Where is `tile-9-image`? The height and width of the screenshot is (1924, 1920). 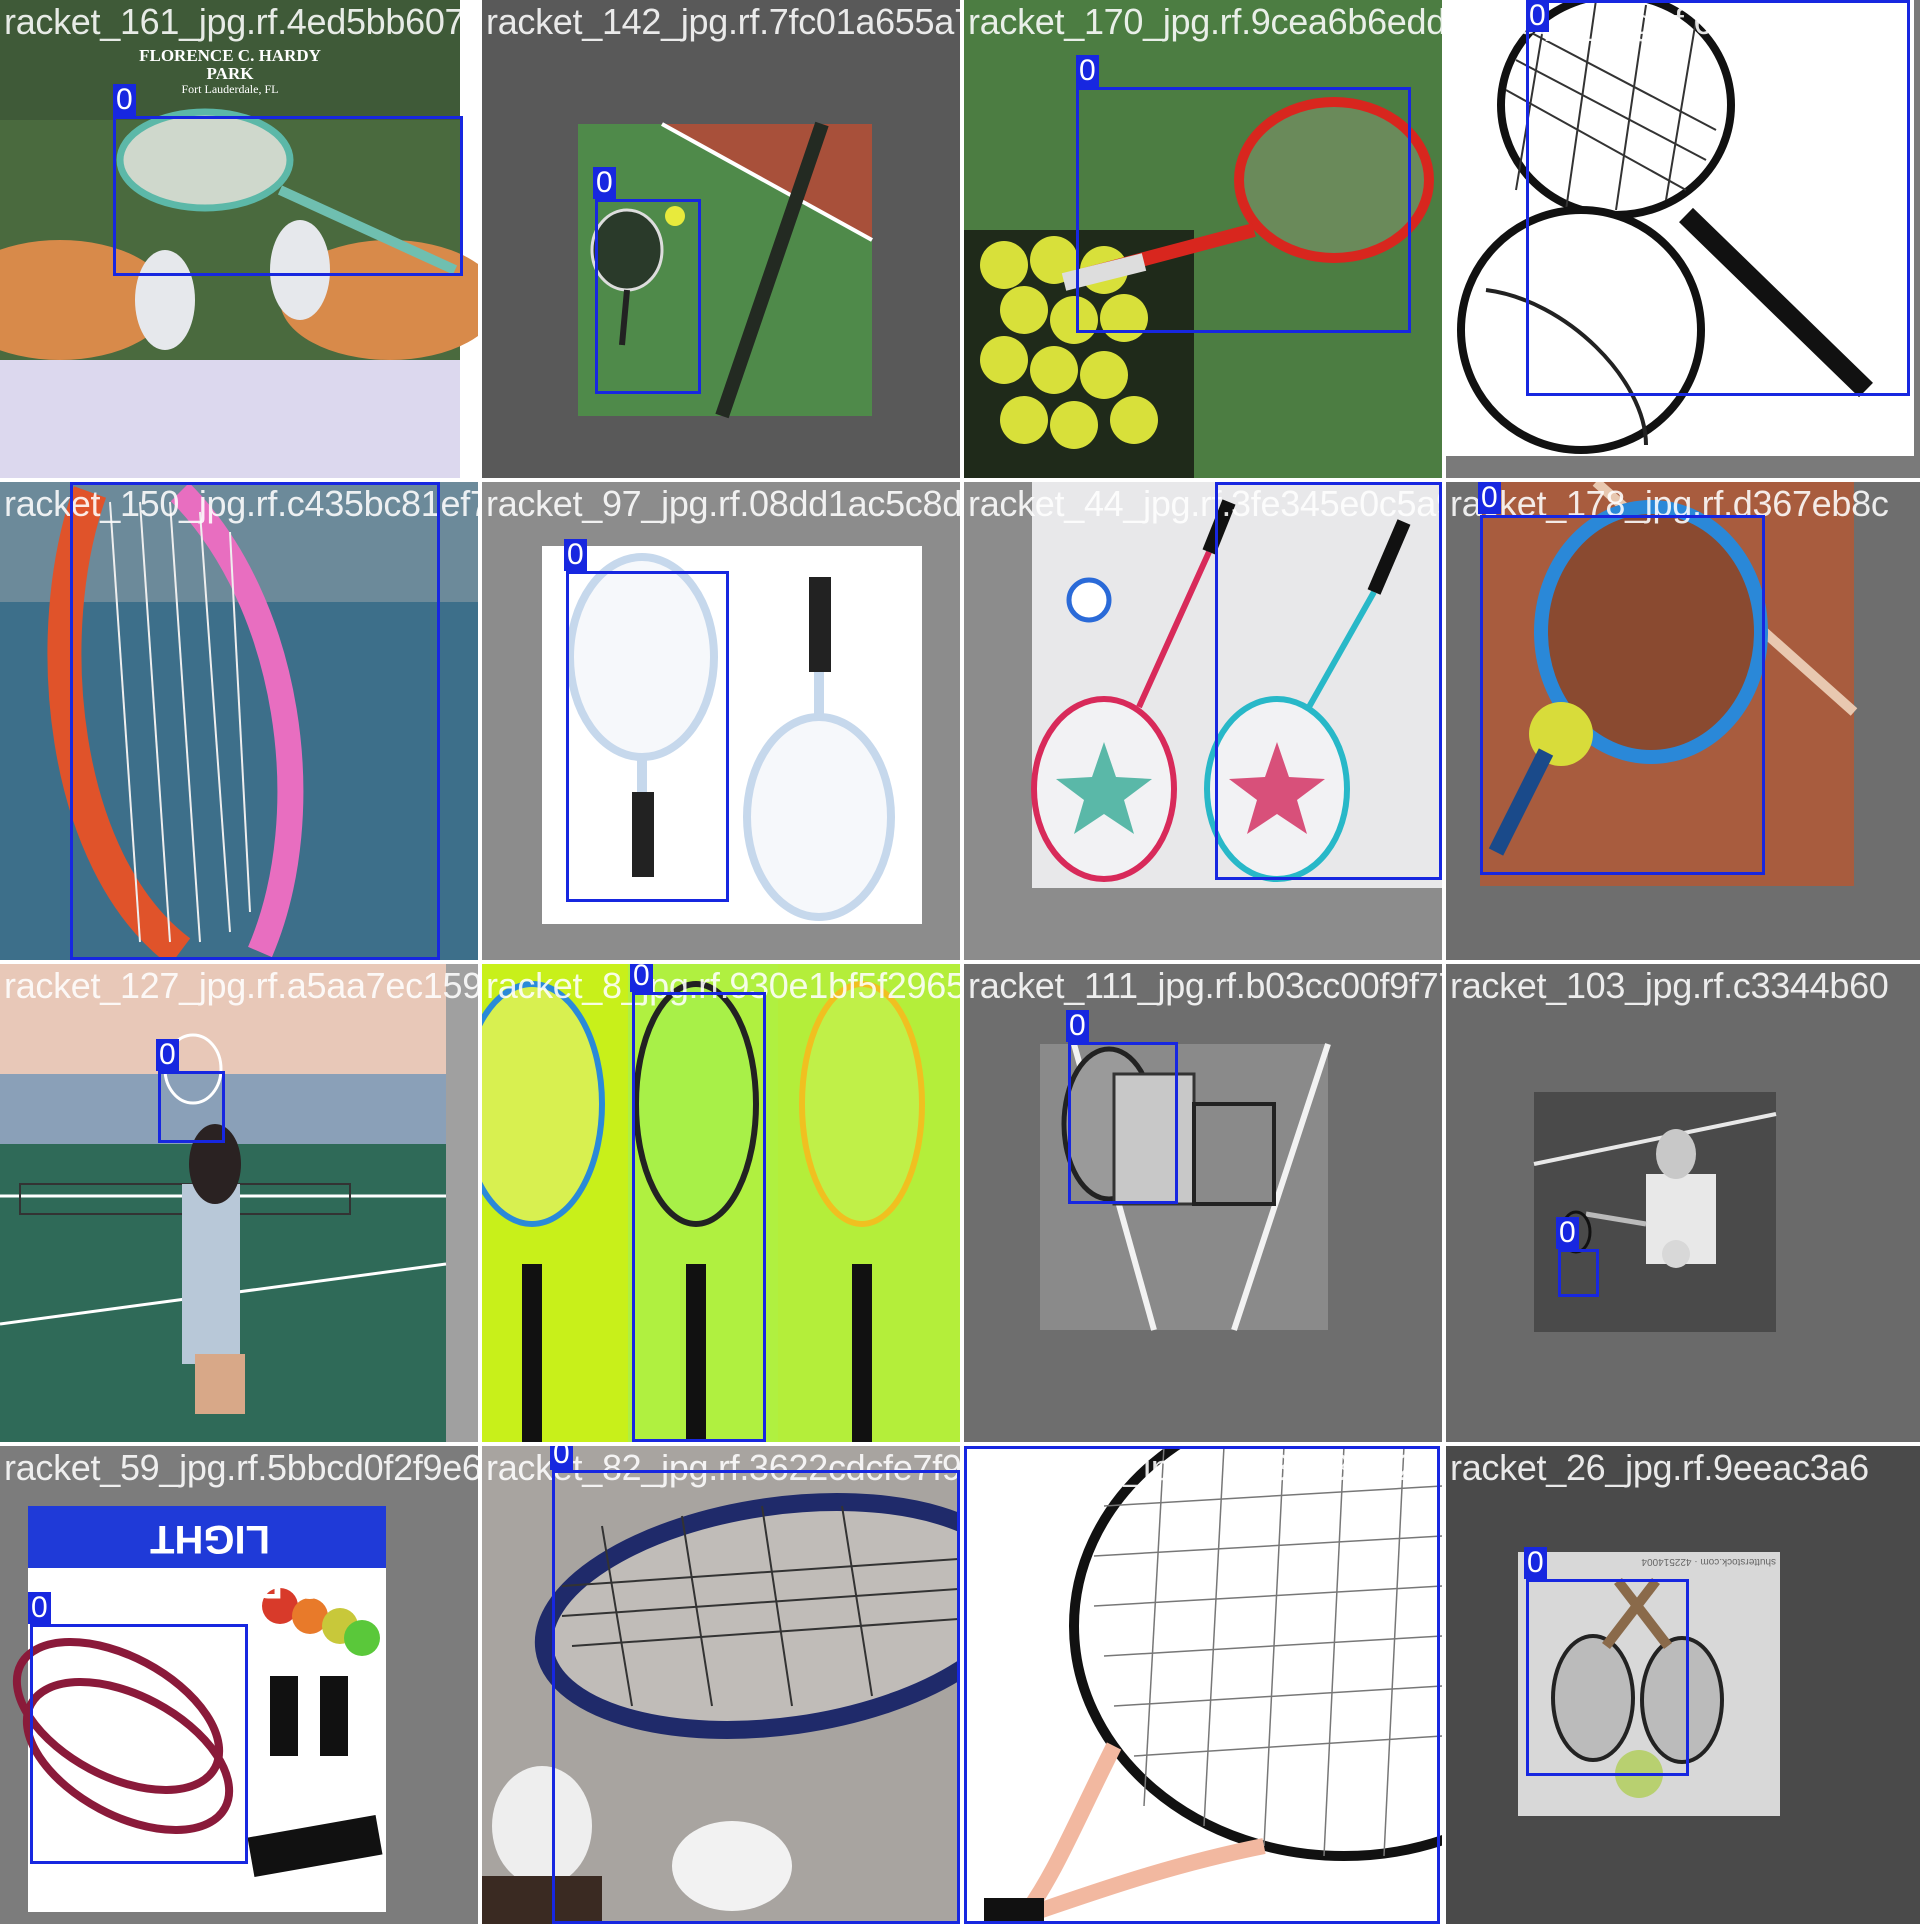
tile-9-image is located at coordinates (239, 1203).